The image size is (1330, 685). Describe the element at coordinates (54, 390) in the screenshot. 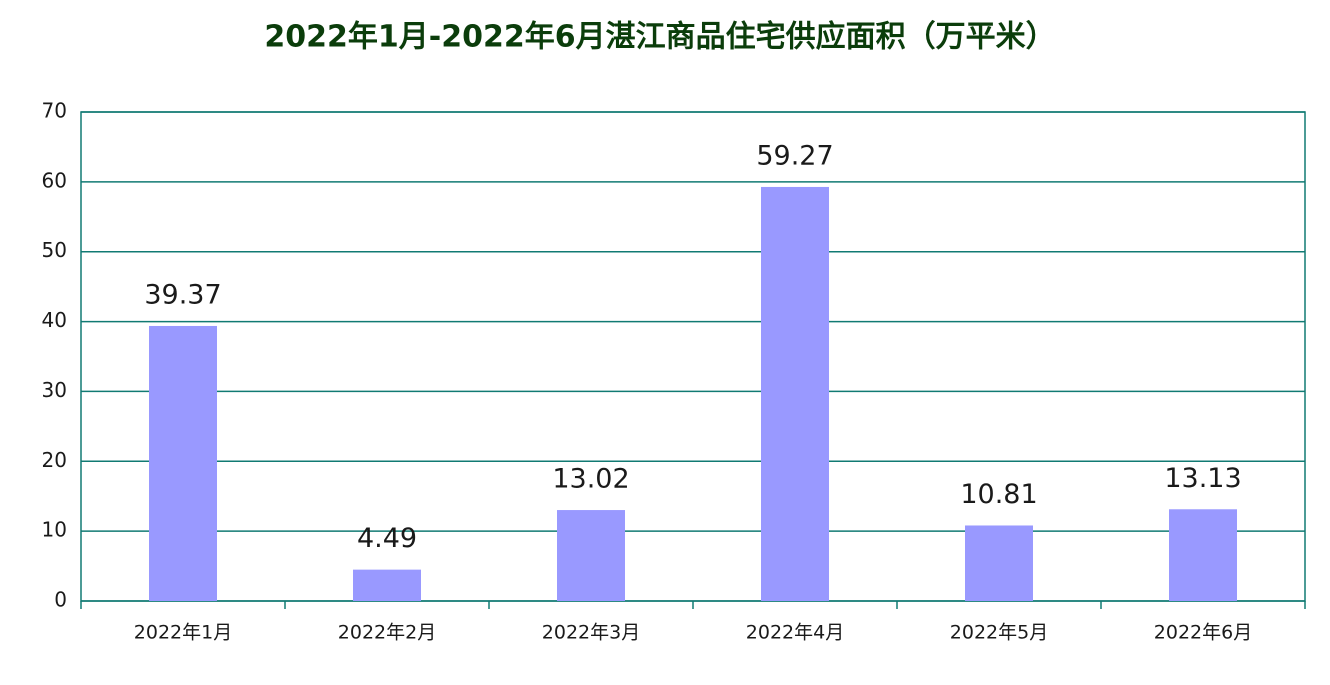

I see `y-tick-label: 30` at that location.